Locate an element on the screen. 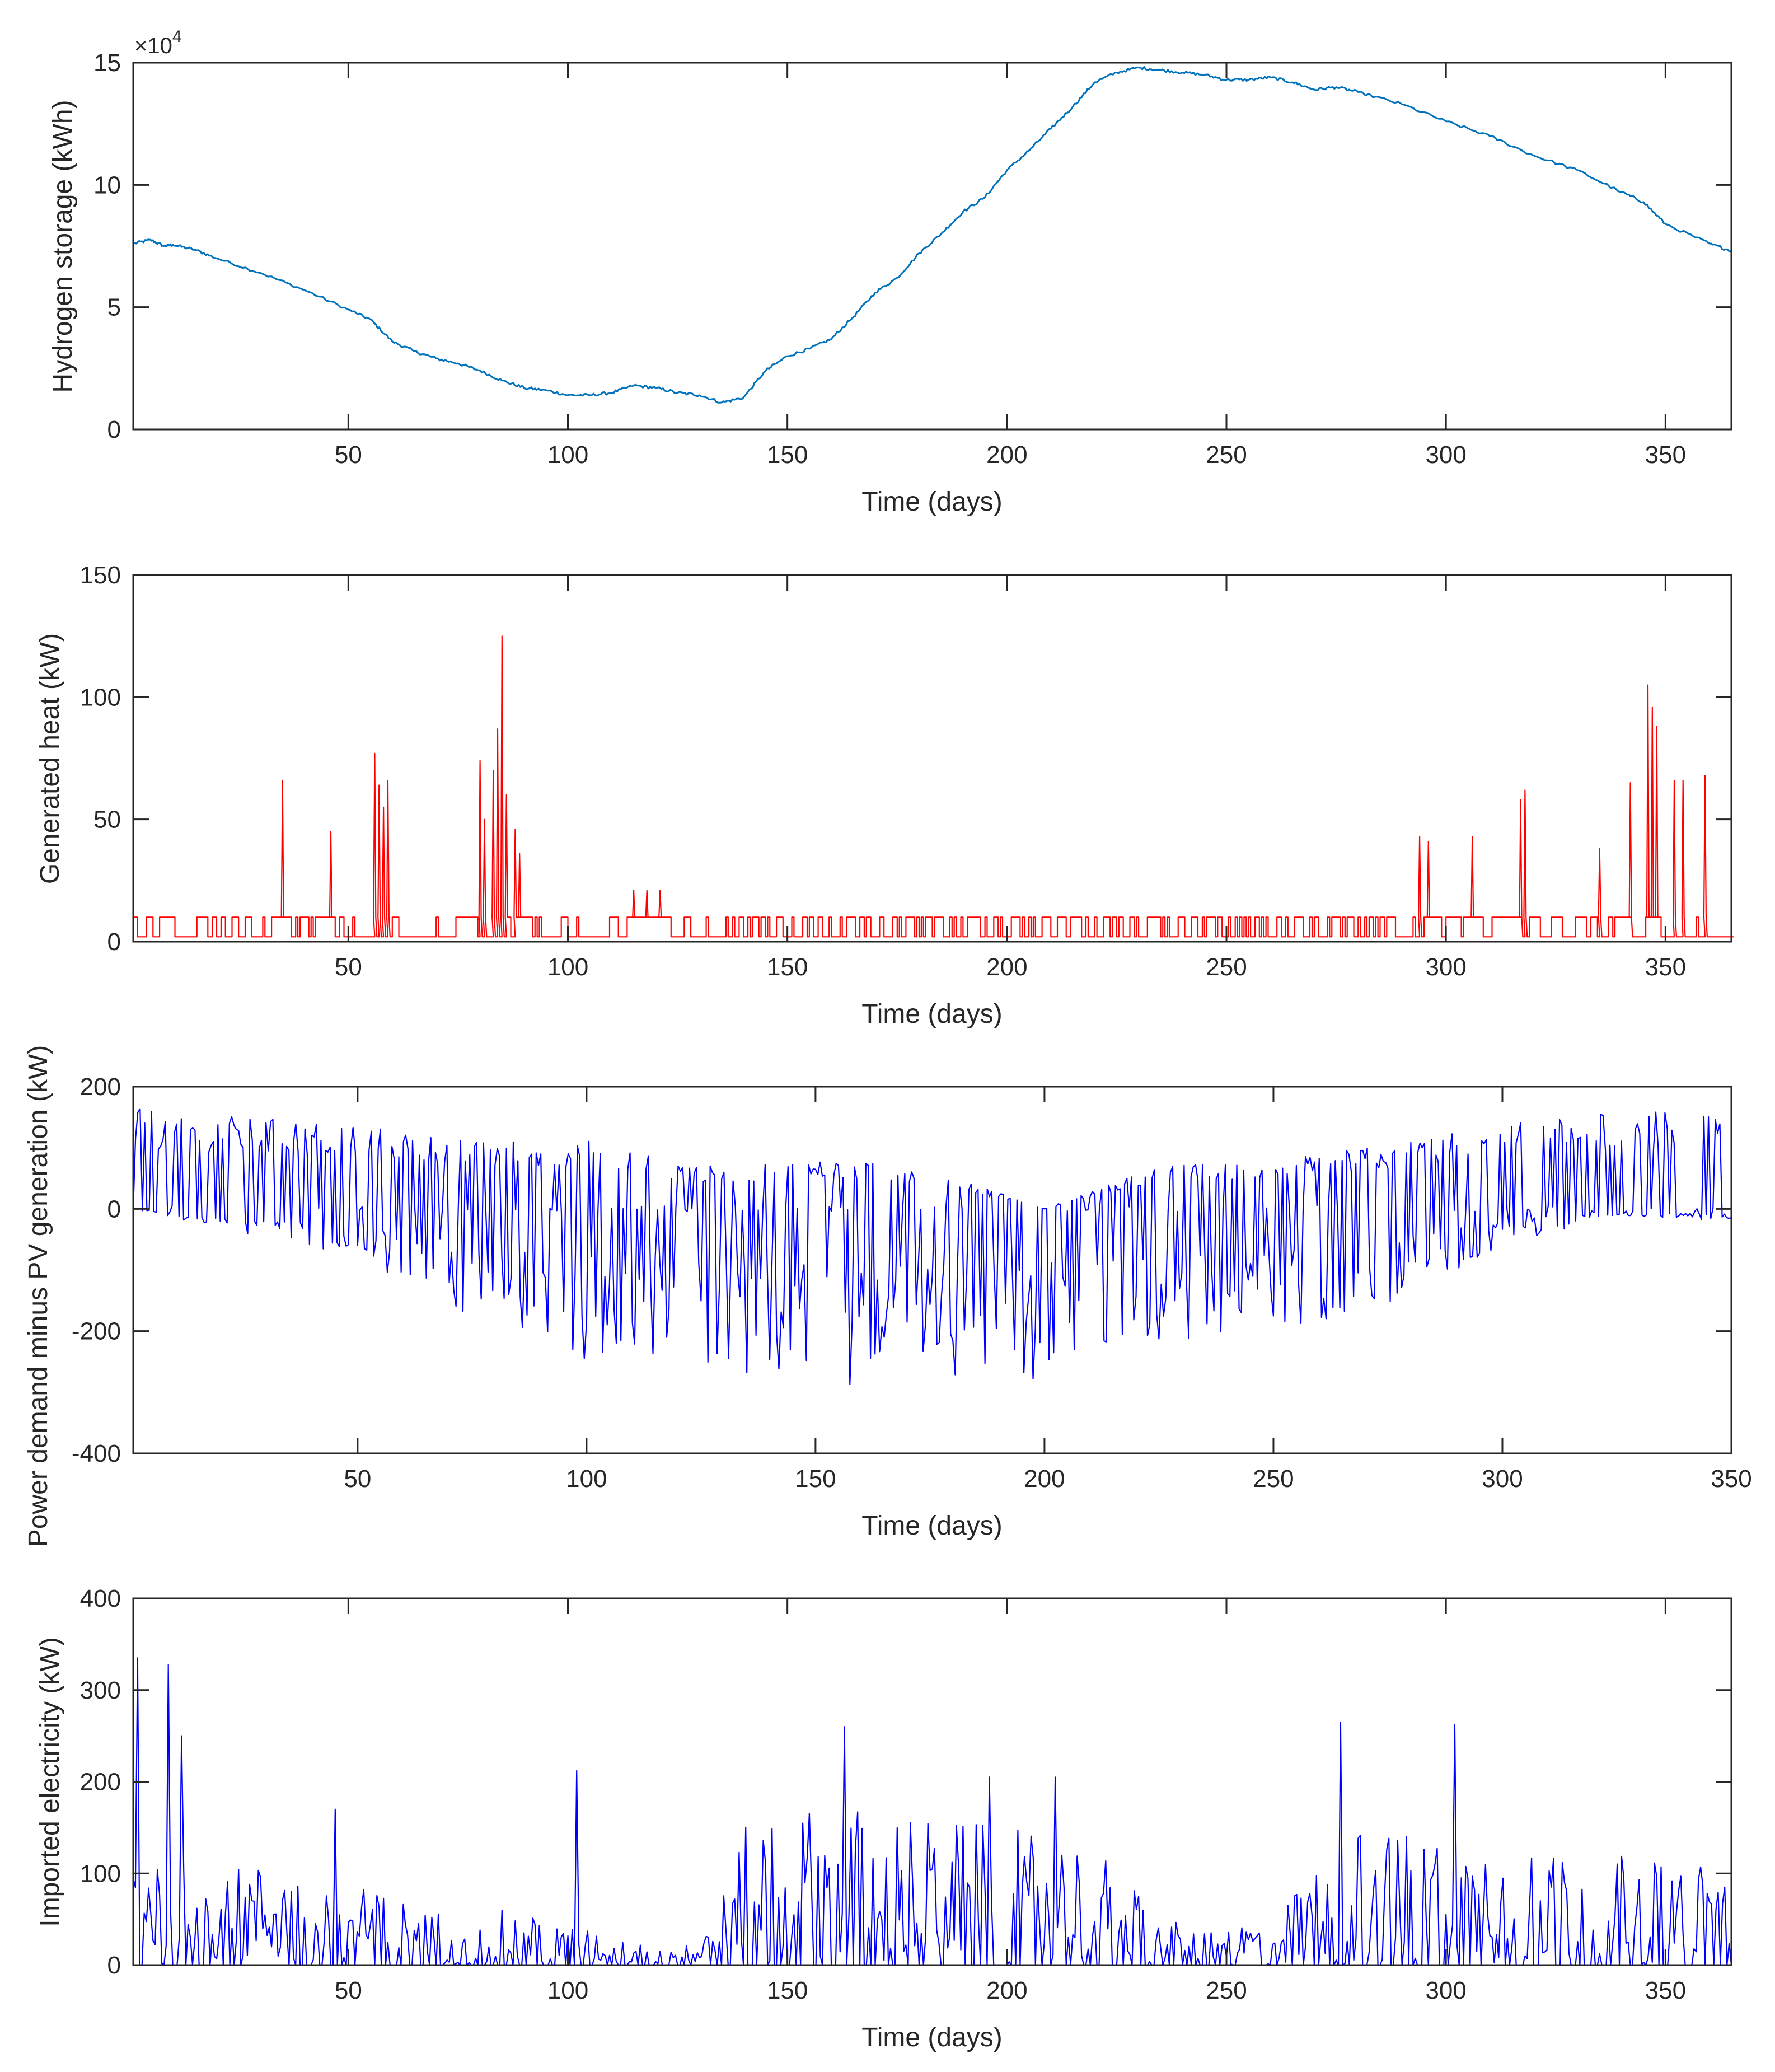 Image resolution: width=1775 pixels, height=2072 pixels. net-demand-x-axis-label: Time (days) is located at coordinates (932, 1526).